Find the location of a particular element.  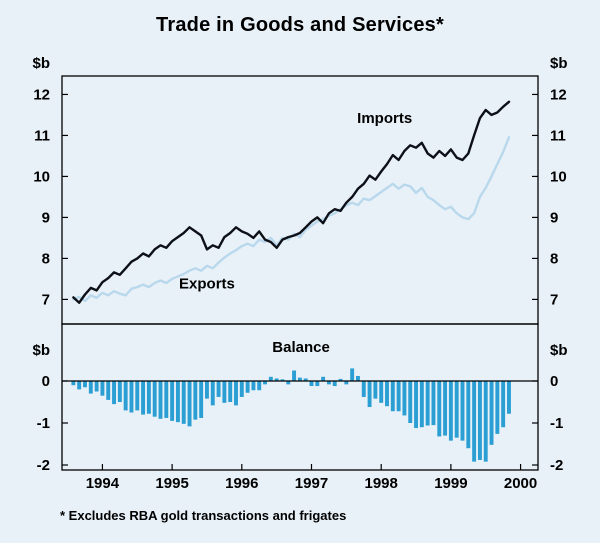

y-tick-label-left: 11 is located at coordinates (42, 135).